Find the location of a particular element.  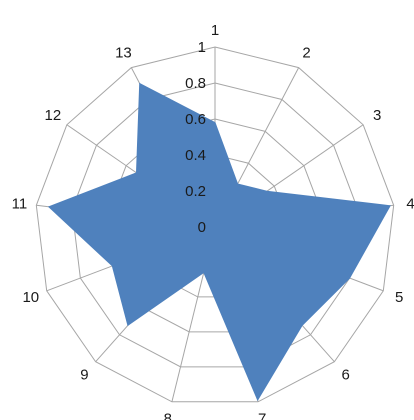

tick-label-1: 1 is located at coordinates (202, 47).